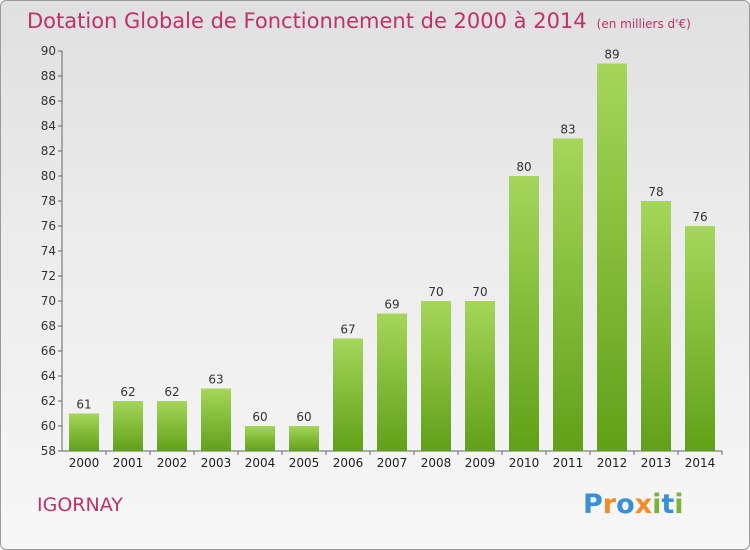 This screenshot has width=750, height=550. What do you see at coordinates (392, 463) in the screenshot?
I see `x-tick-label: 2007` at bounding box center [392, 463].